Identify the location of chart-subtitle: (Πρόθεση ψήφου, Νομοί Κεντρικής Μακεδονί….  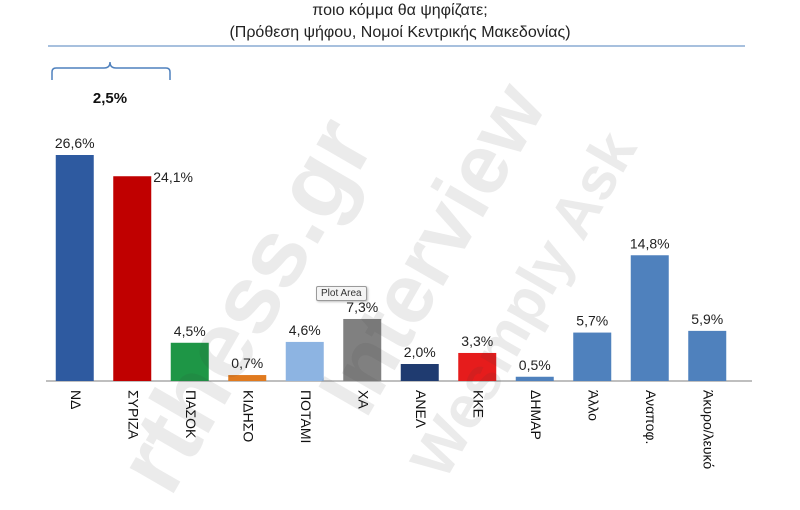
(400, 32).